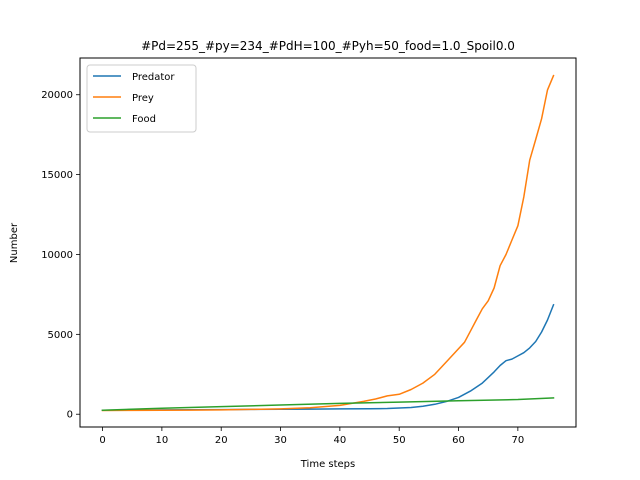 Image resolution: width=640 pixels, height=480 pixels. I want to click on legend: Predator Prey Food, so click(141, 98).